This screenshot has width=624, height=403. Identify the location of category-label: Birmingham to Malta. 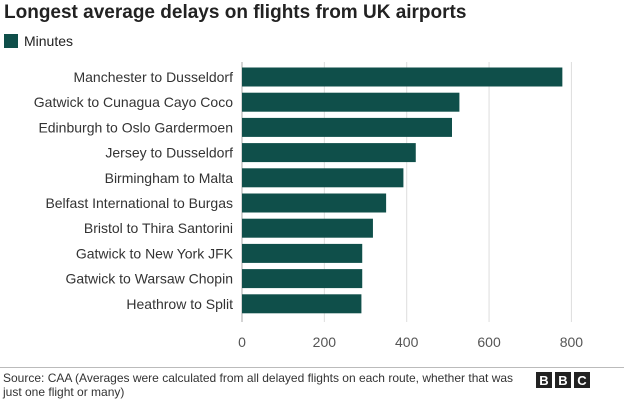
(169, 178).